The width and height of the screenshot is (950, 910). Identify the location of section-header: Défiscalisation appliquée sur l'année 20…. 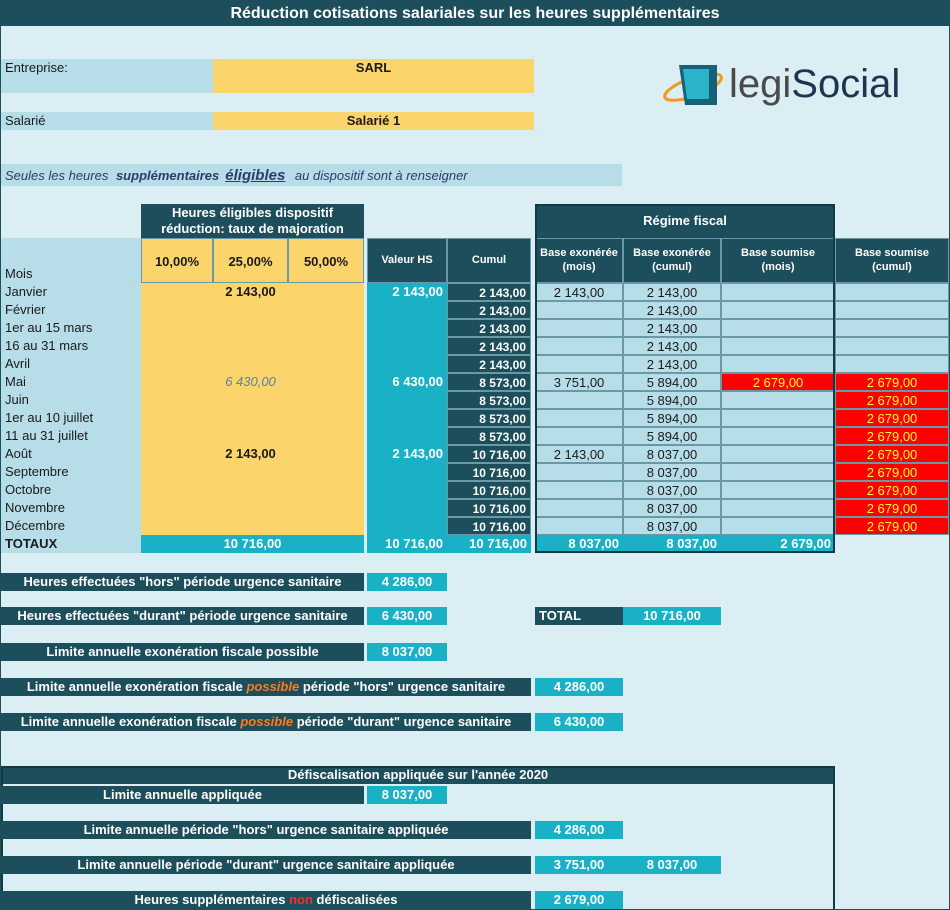
(418, 775).